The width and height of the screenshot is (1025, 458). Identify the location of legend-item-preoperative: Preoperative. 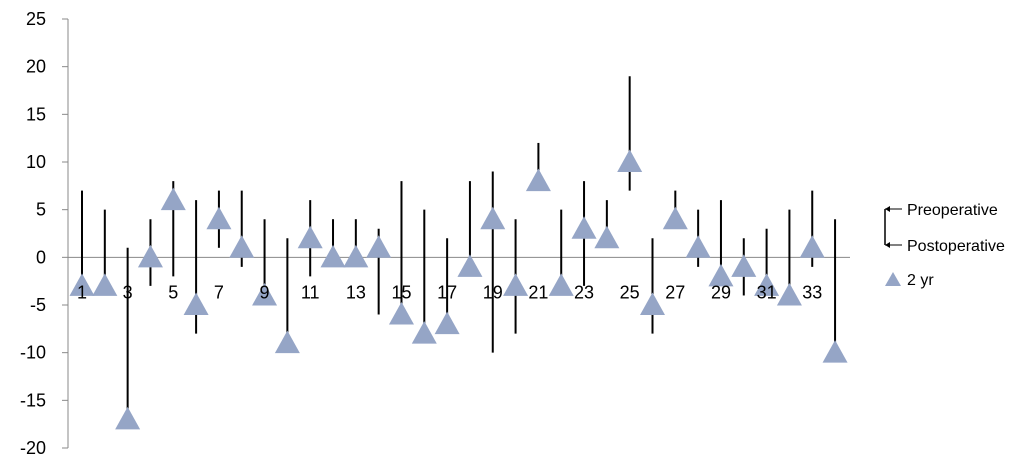
(952, 210).